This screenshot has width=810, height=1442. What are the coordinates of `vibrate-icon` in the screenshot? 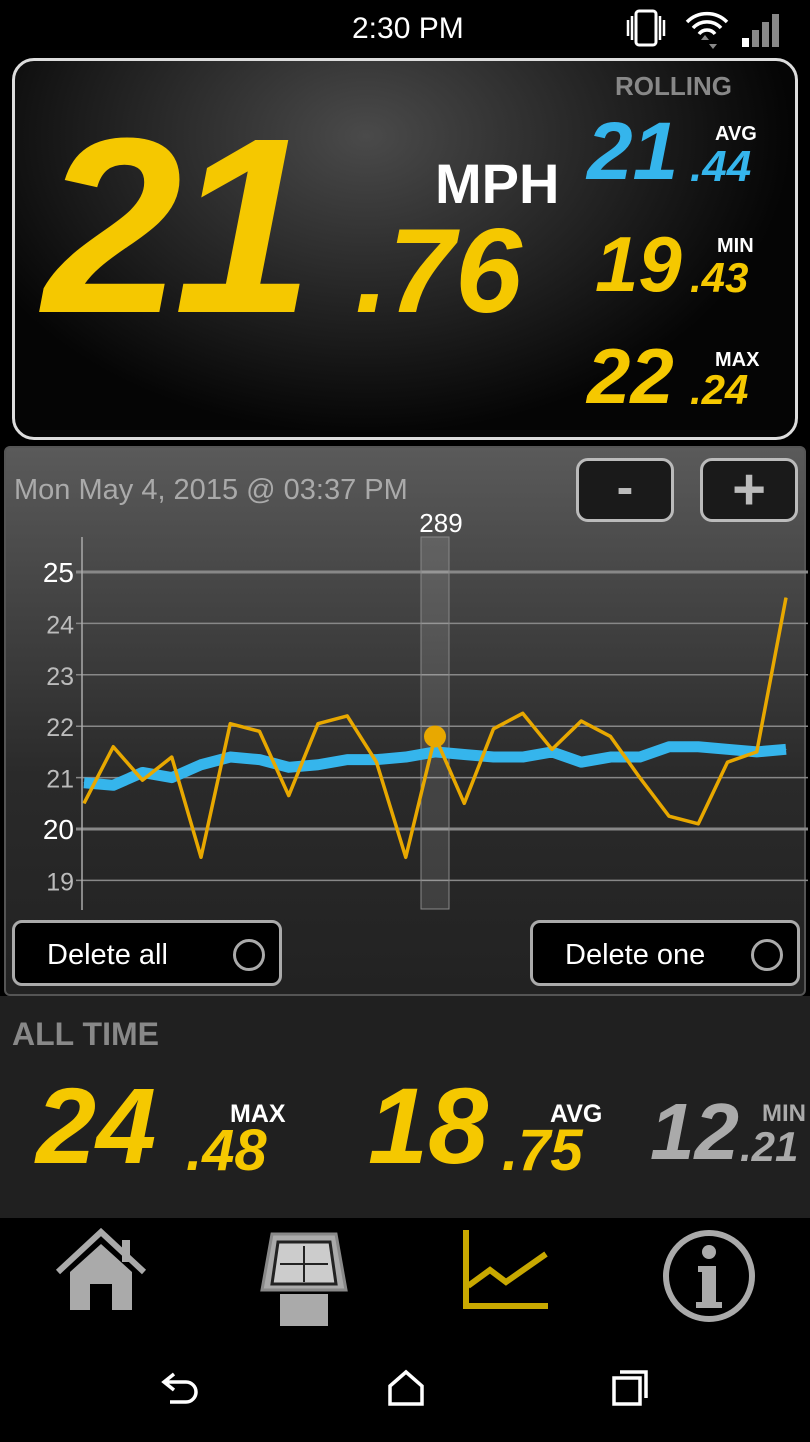 It's located at (646, 28).